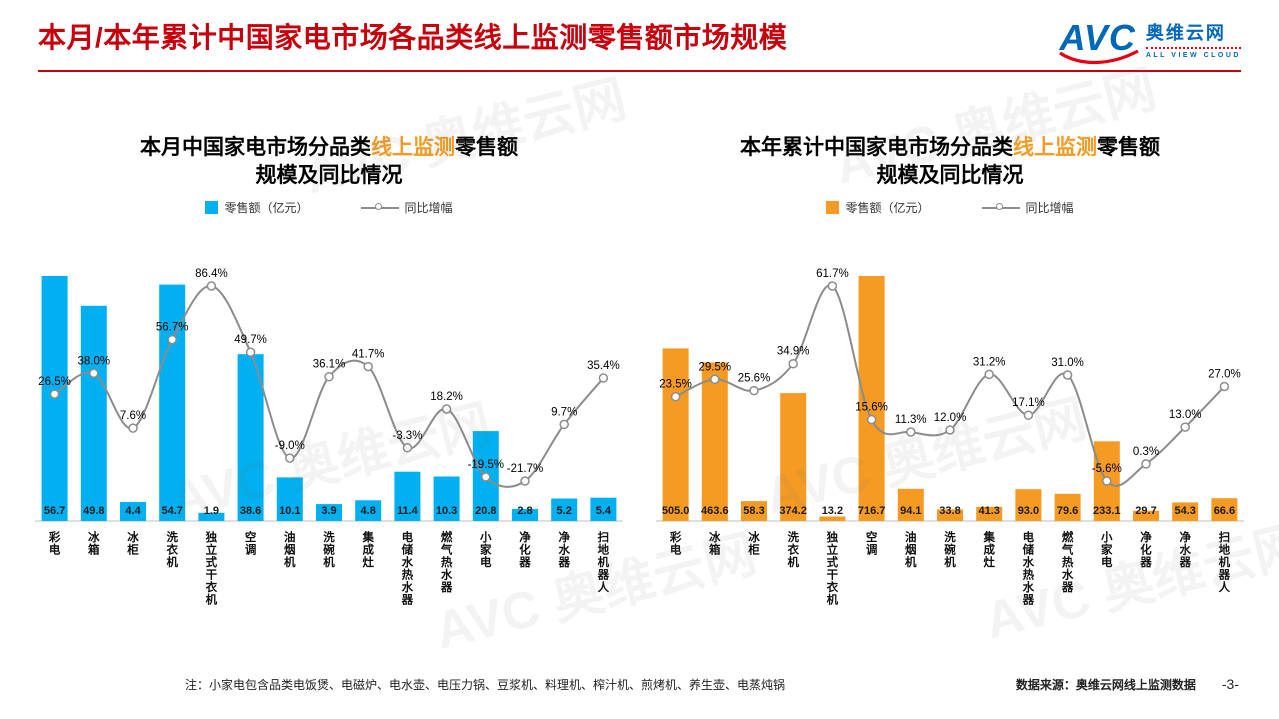 Image resolution: width=1279 pixels, height=719 pixels. What do you see at coordinates (407, 435) in the screenshot?
I see `yoy-value-label: -3.3%` at bounding box center [407, 435].